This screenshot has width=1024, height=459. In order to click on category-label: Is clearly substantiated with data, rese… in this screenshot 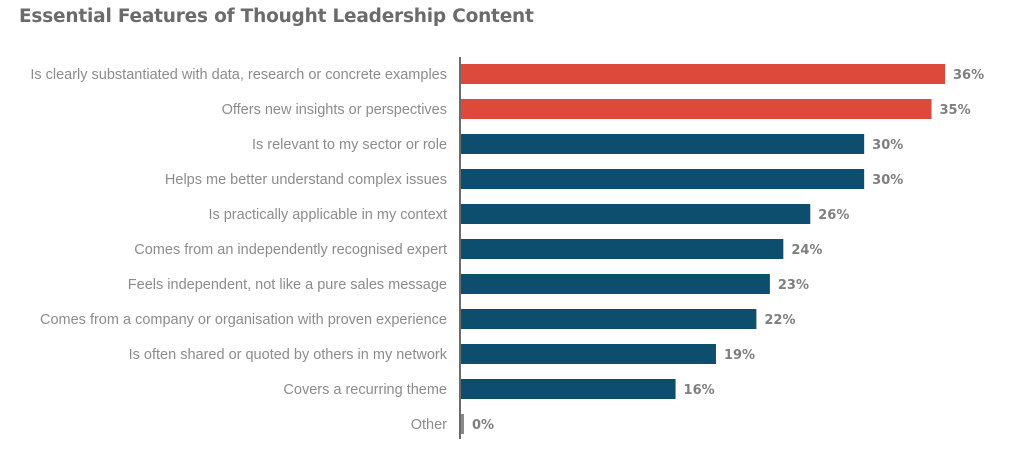, I will do `click(238, 75)`.